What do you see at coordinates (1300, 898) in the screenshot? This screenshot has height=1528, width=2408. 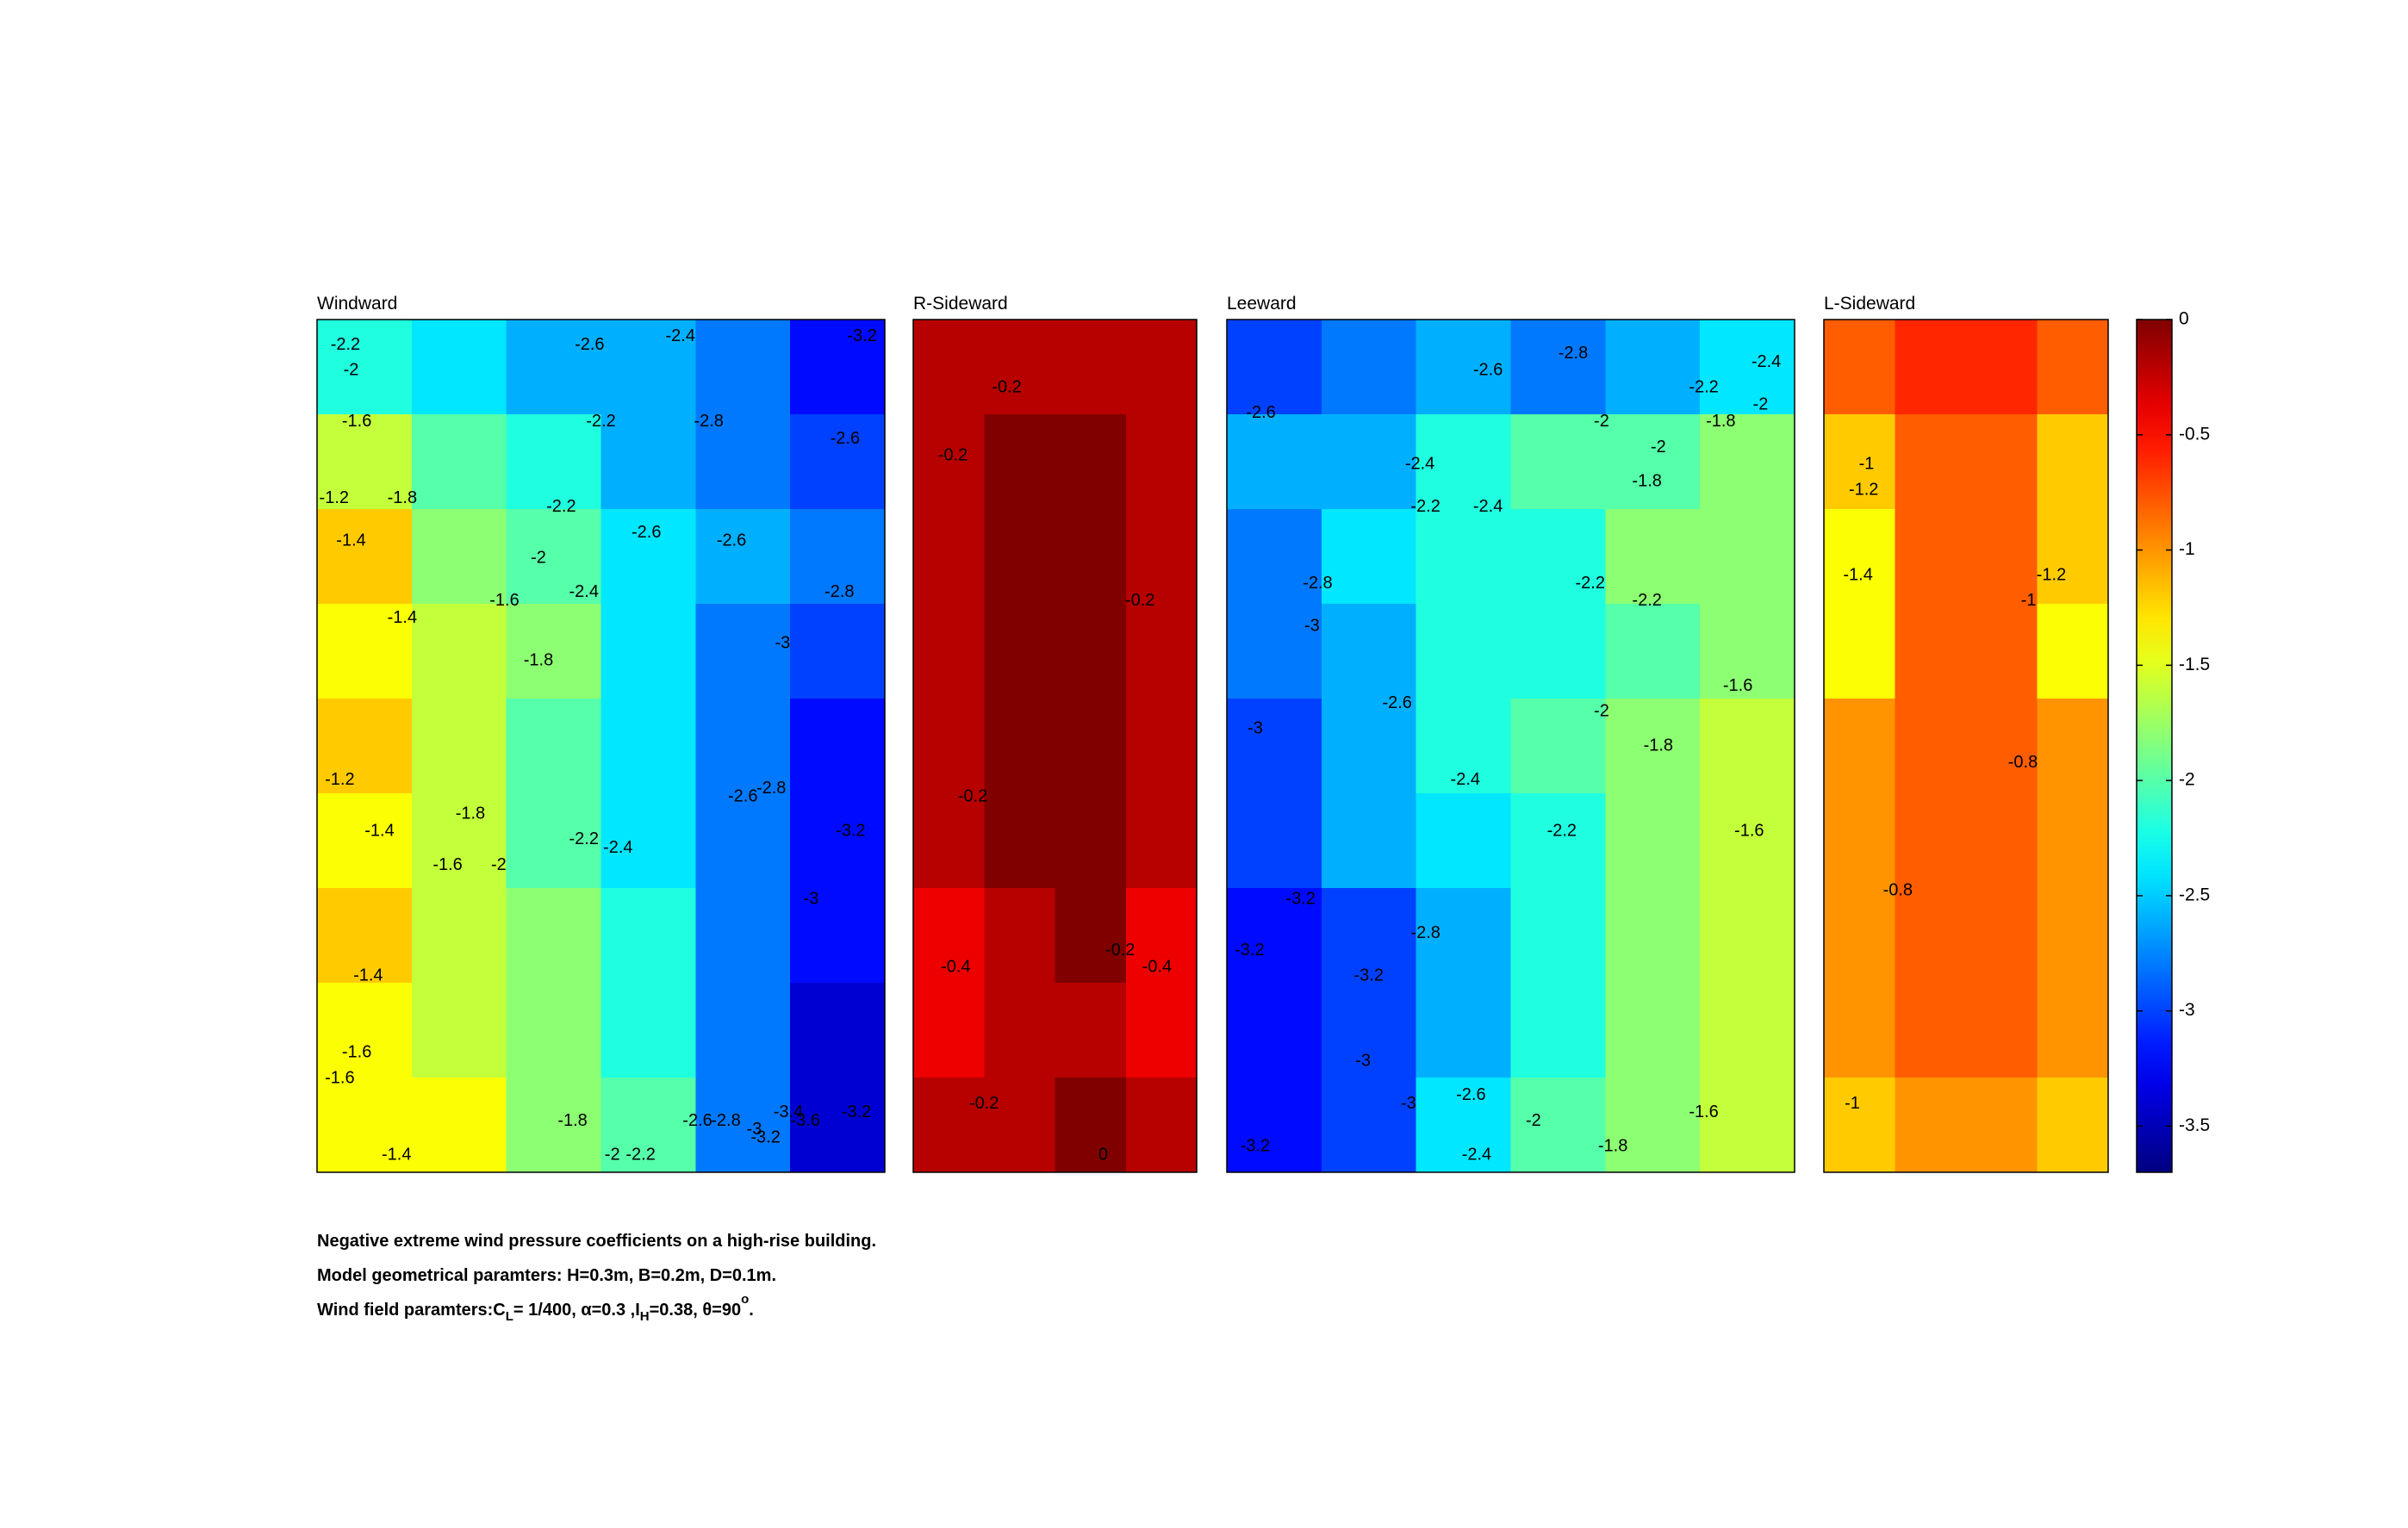 I see `contour-label: -3.2` at bounding box center [1300, 898].